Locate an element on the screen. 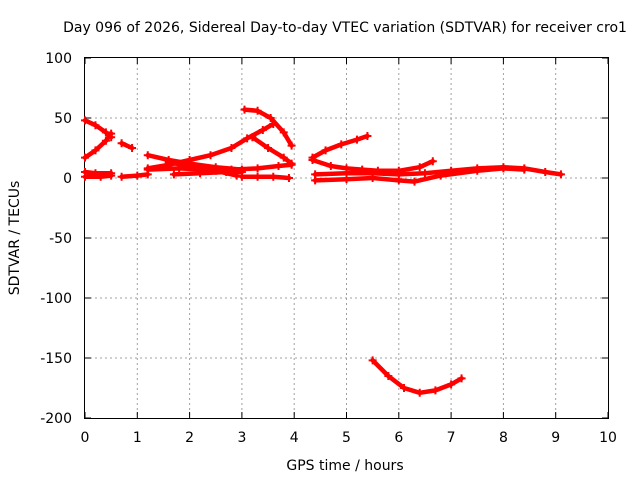 The width and height of the screenshot is (640, 480). x-tick-label: 3 is located at coordinates (241, 438).